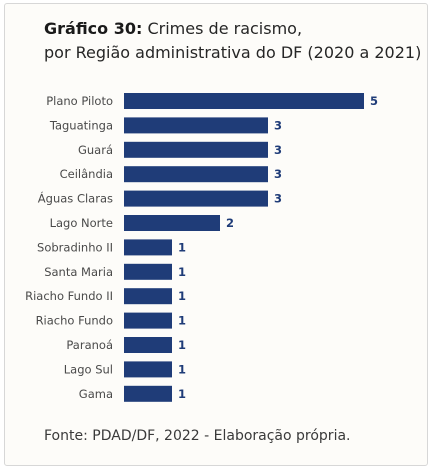 The height and width of the screenshot is (471, 434). Describe the element at coordinates (93, 28) in the screenshot. I see `title-prefix: Gráfico 30:` at that location.